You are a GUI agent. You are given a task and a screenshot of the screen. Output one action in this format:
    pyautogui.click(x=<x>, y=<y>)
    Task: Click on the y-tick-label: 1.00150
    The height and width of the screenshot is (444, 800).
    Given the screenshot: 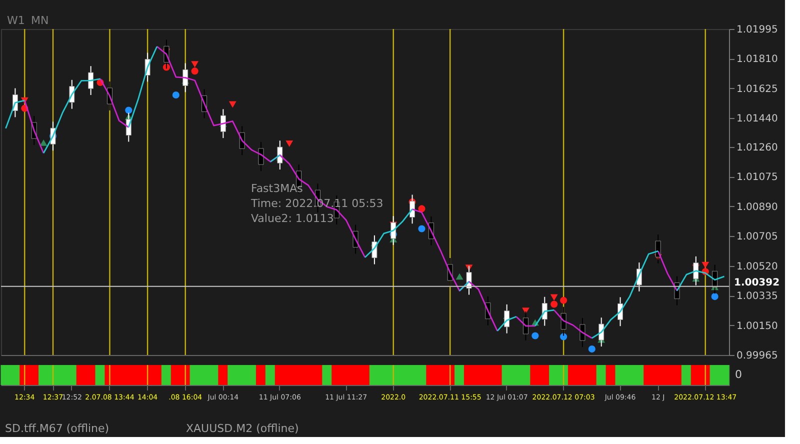 What is the action you would take?
    pyautogui.click(x=757, y=326)
    